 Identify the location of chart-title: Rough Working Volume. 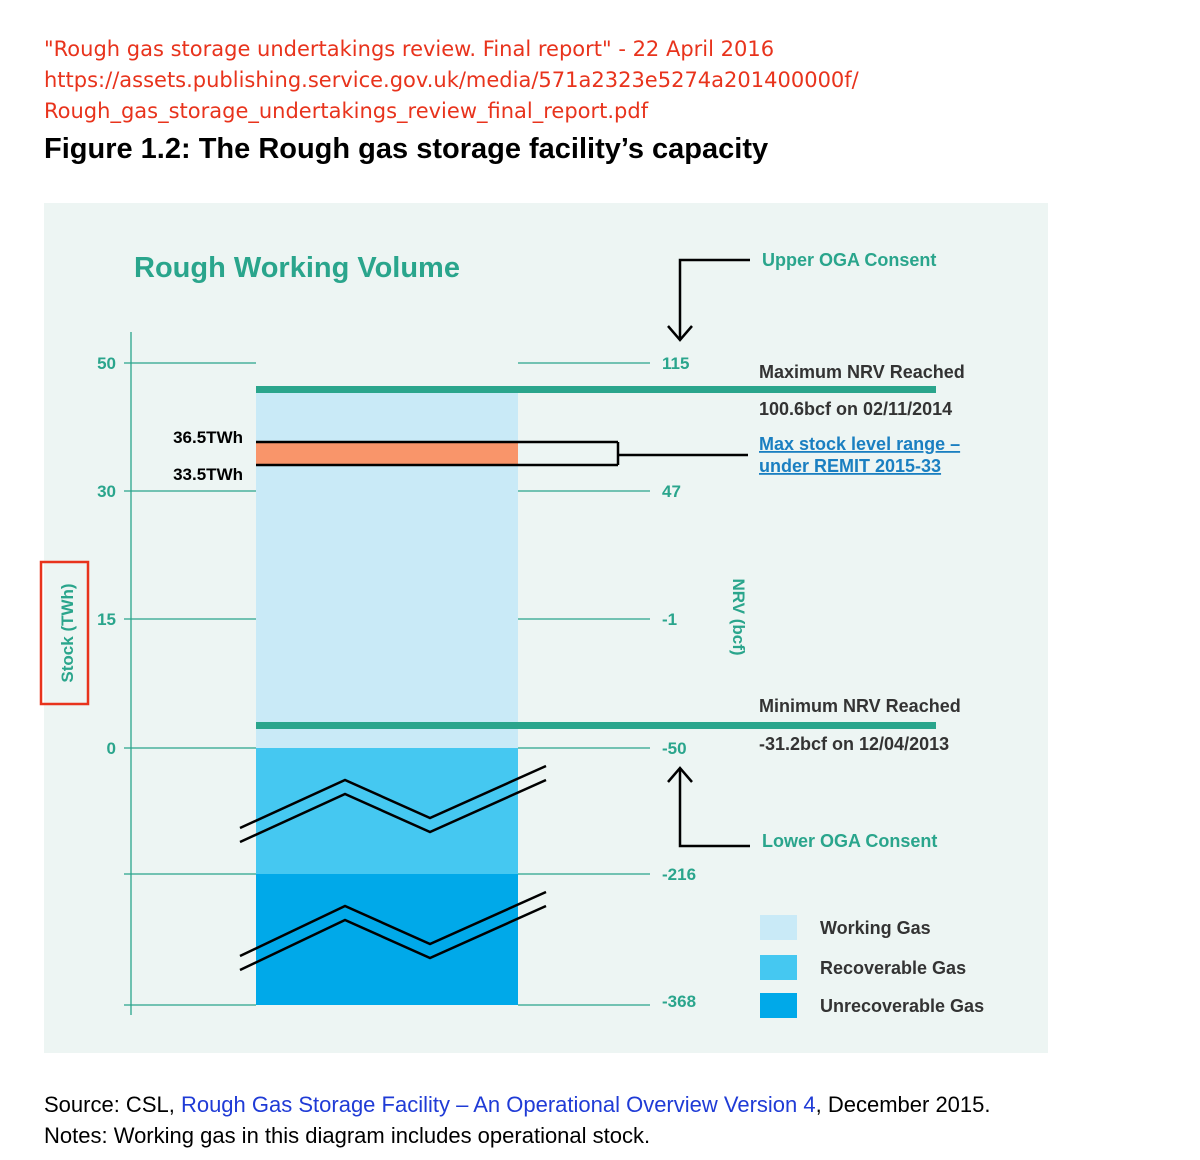
(297, 268).